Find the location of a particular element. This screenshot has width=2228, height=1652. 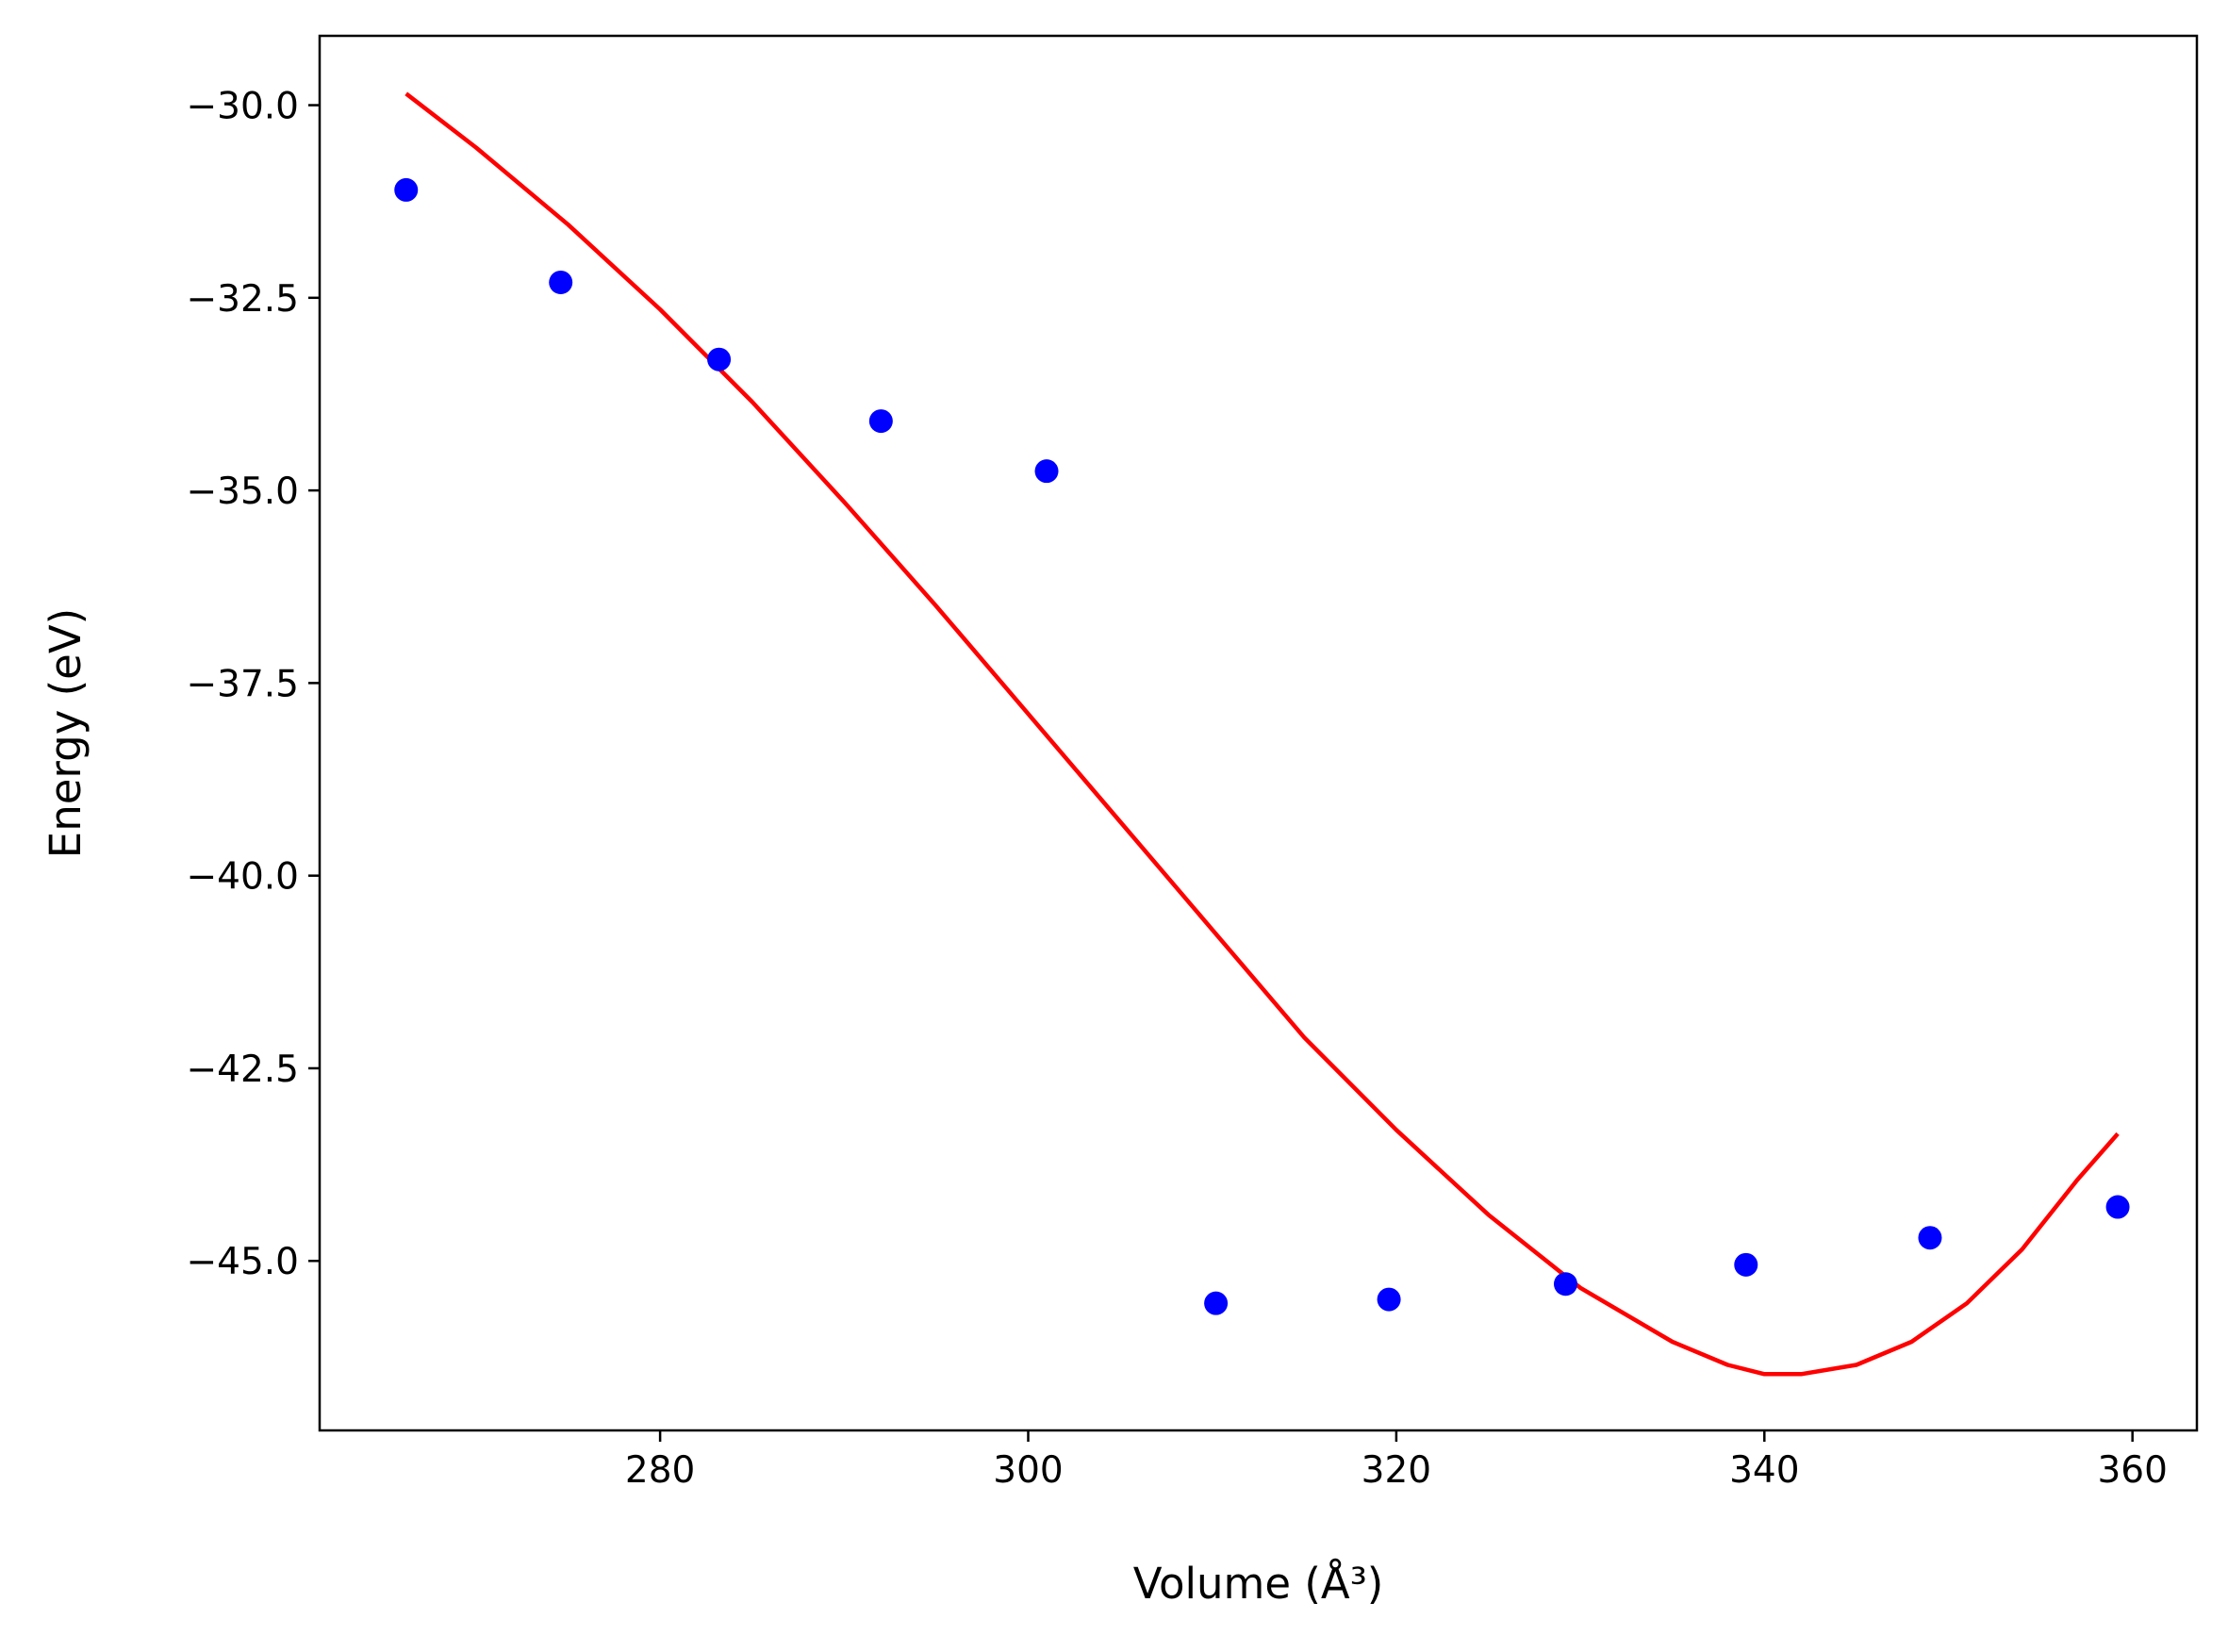

y-tick-label: −32.5 is located at coordinates (242, 299).